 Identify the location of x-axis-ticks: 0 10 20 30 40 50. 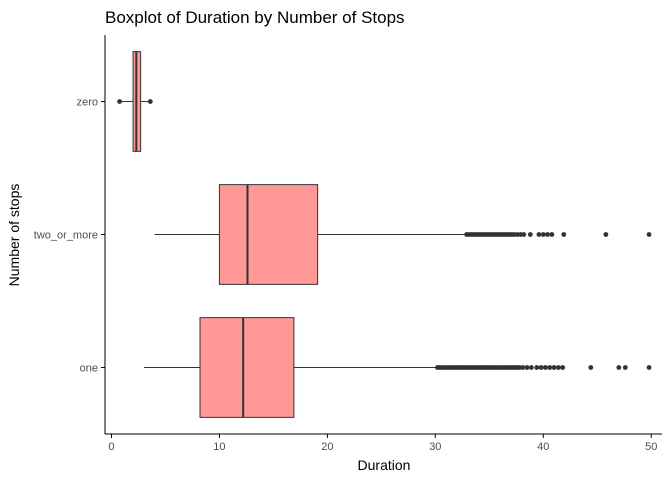
(382, 443).